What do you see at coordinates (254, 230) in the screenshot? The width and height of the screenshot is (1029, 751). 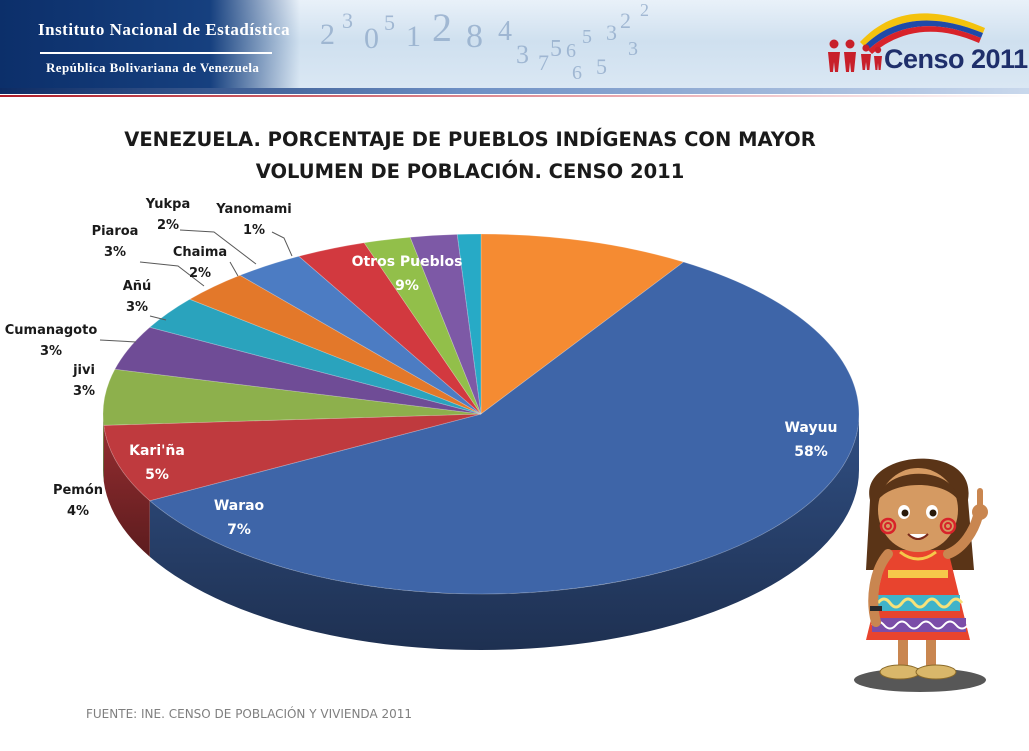 I see `slice-value-yanomami: 1%` at bounding box center [254, 230].